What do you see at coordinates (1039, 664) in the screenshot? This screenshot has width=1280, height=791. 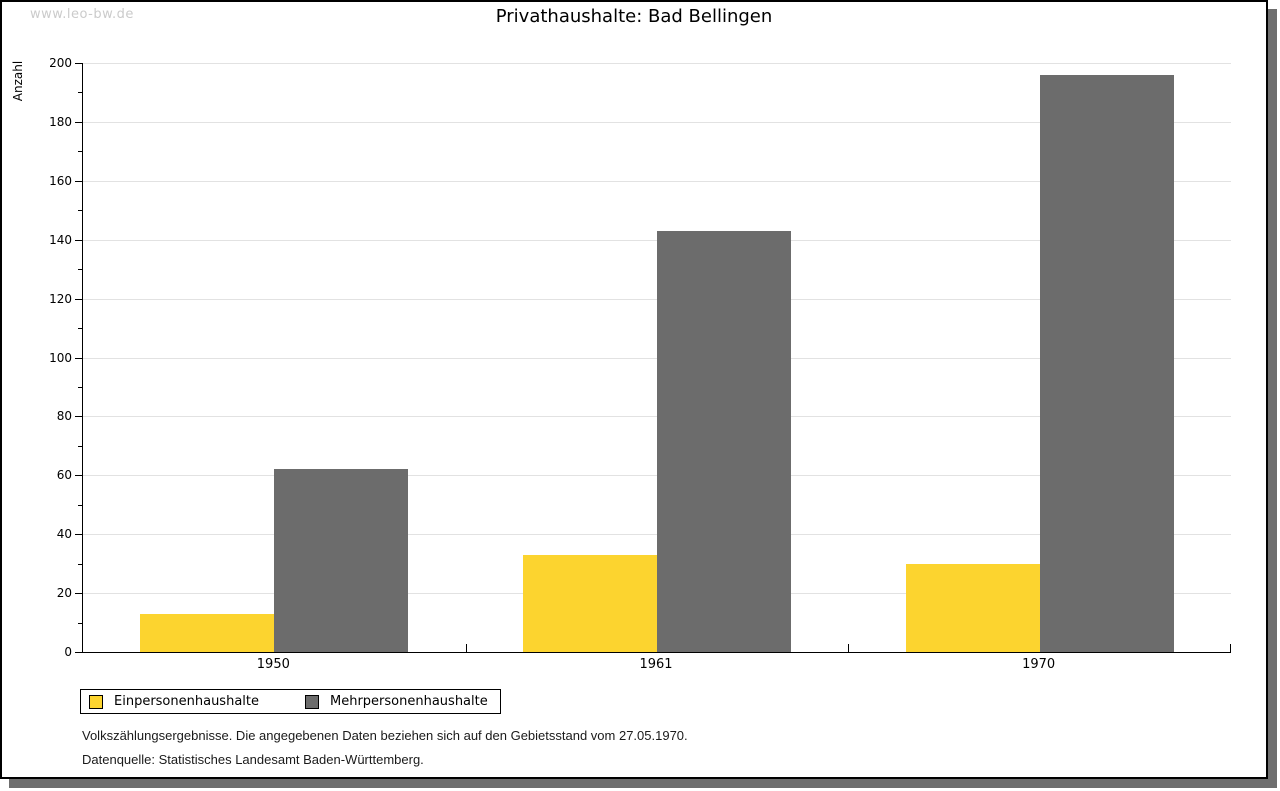 I see `x-tick-label: 1970` at bounding box center [1039, 664].